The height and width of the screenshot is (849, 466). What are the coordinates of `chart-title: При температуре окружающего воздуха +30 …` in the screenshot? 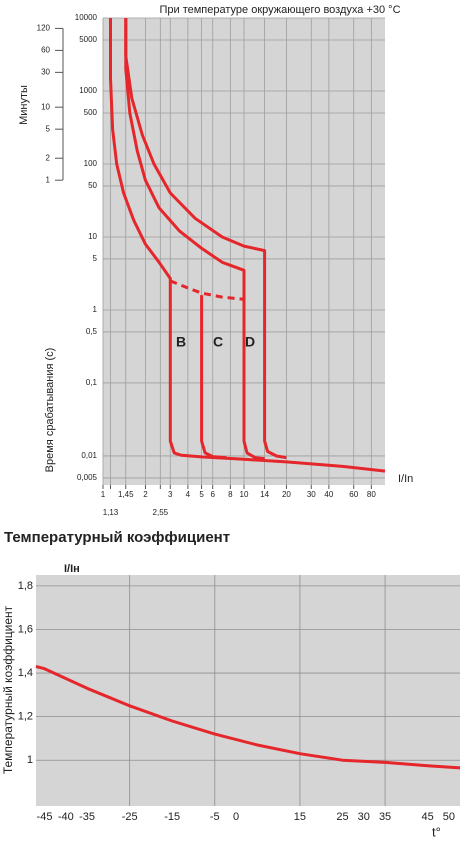 It's located at (279, 10).